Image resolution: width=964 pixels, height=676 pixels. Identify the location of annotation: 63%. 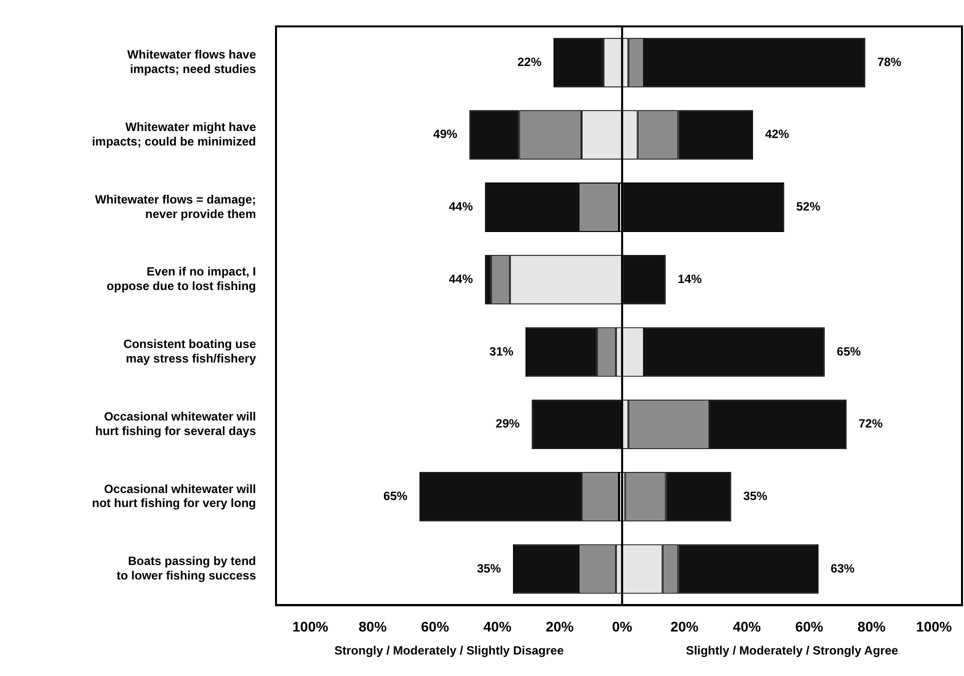
(842, 568).